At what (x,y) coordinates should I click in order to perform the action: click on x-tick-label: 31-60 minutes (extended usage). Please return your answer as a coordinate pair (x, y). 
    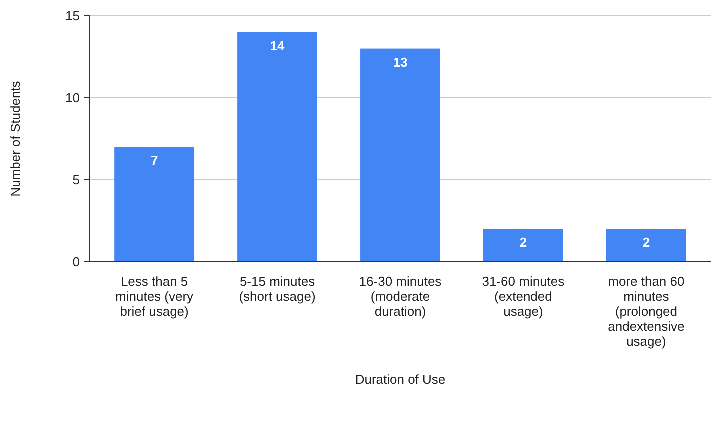
    Looking at the image, I should click on (524, 296).